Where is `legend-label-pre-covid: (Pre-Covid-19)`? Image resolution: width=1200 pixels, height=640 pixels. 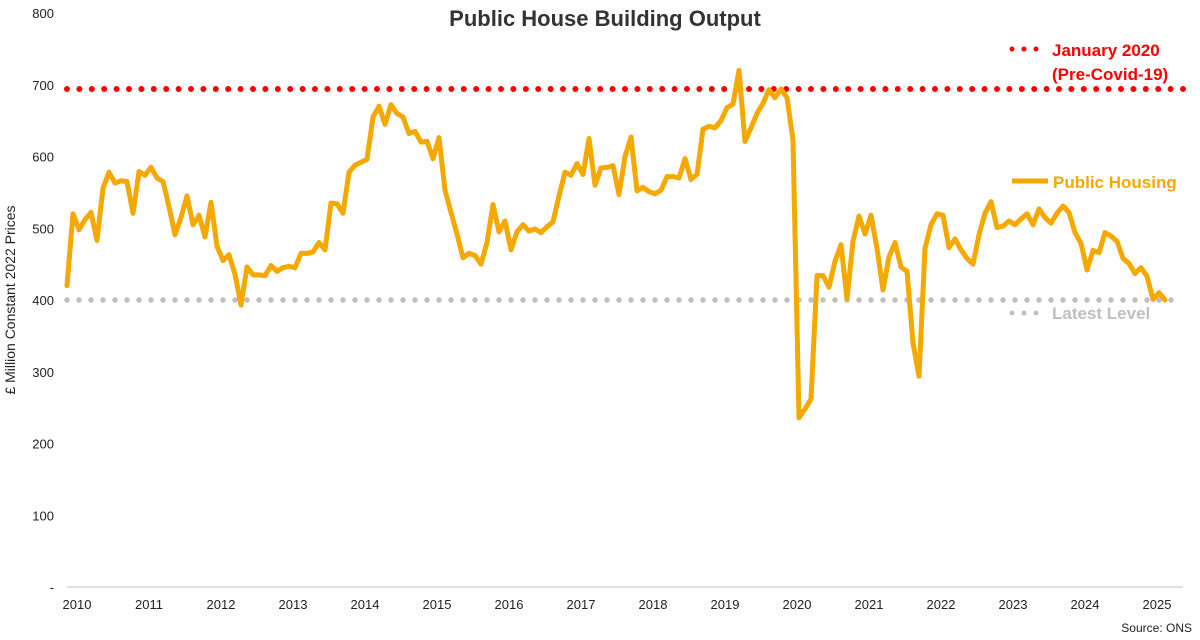 legend-label-pre-covid: (Pre-Covid-19) is located at coordinates (1110, 74).